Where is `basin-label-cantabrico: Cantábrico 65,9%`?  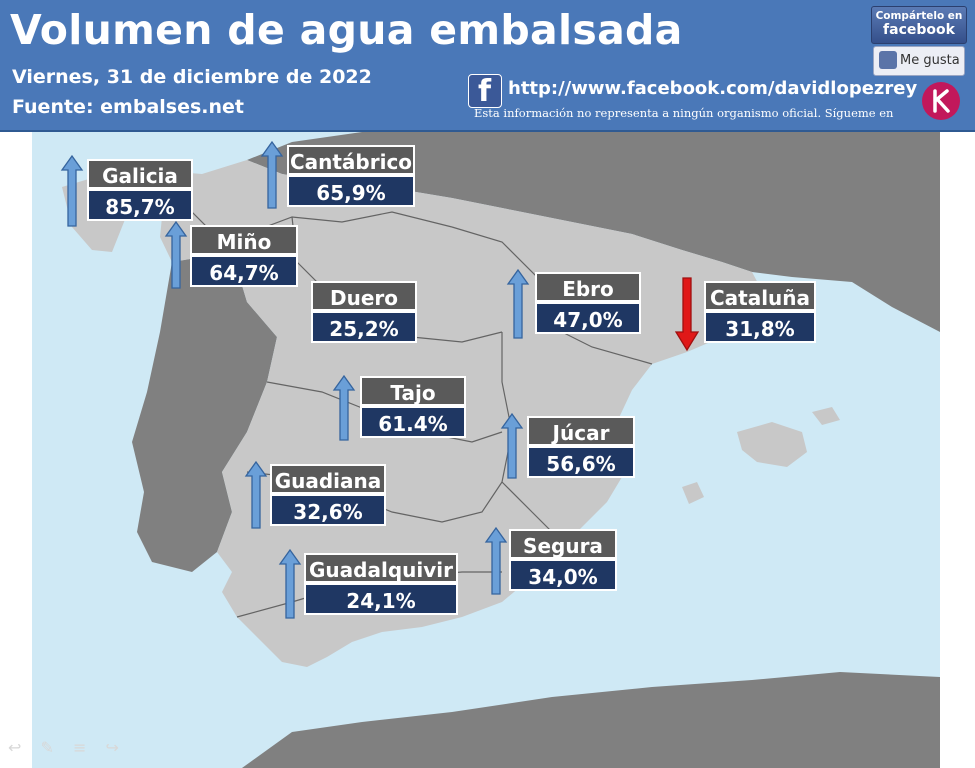 basin-label-cantabrico: Cantábrico 65,9% is located at coordinates (351, 176).